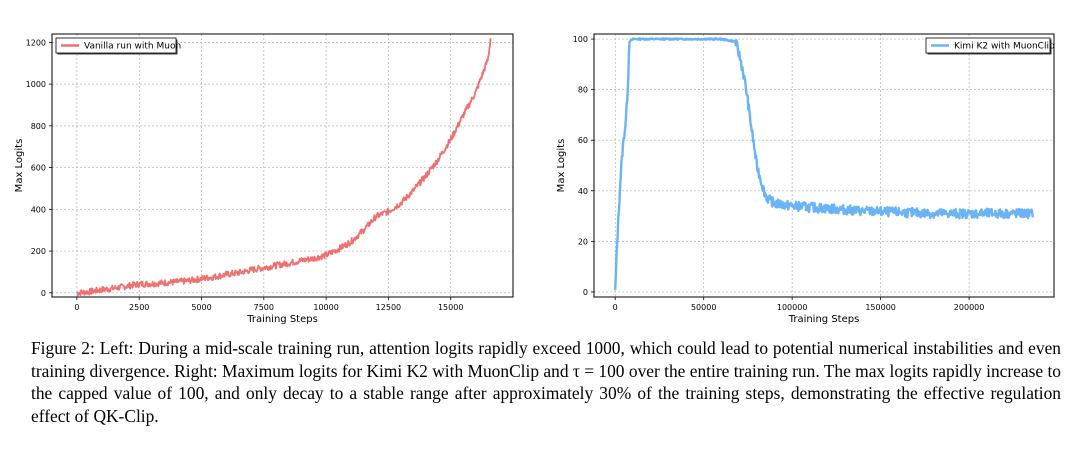  I want to click on x-tick-label: 200000, so click(969, 307).